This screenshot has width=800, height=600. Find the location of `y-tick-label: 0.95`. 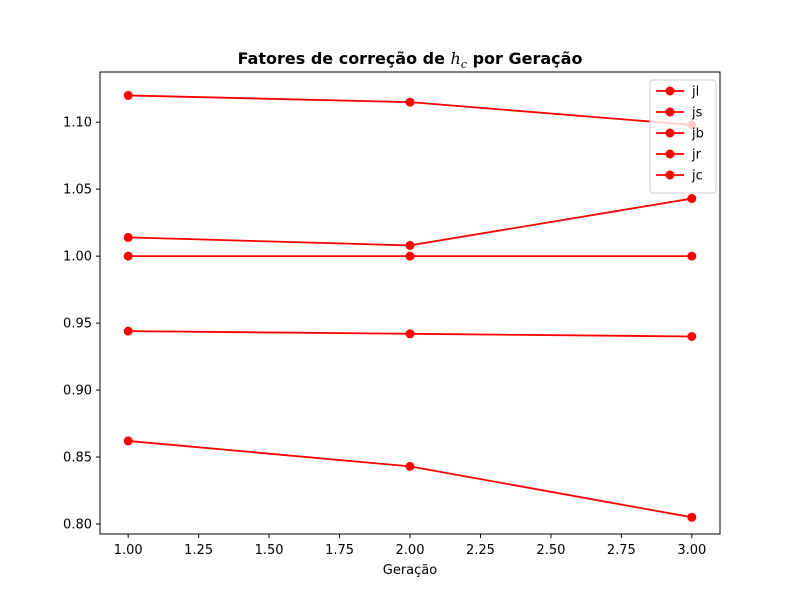

y-tick-label: 0.95 is located at coordinates (77, 324).